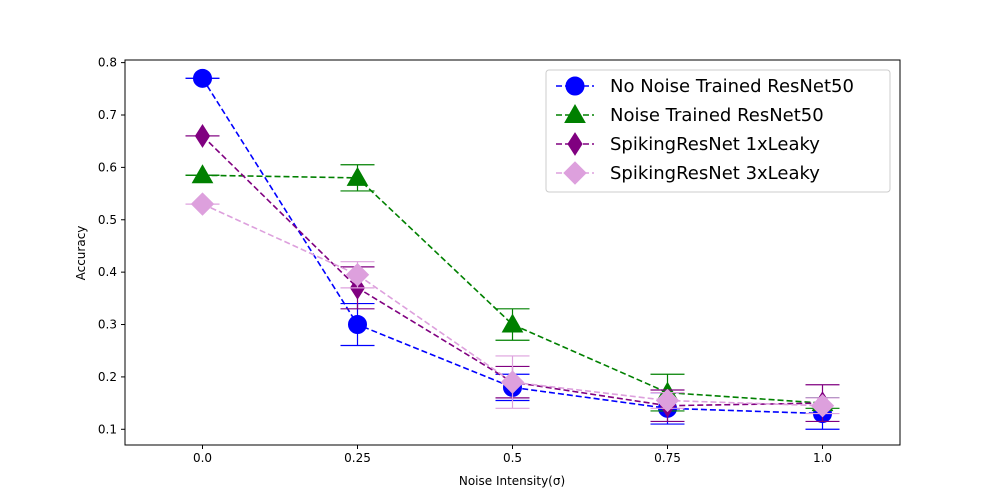 The height and width of the screenshot is (500, 1000). I want to click on x-tick-label: 1.0, so click(822, 458).